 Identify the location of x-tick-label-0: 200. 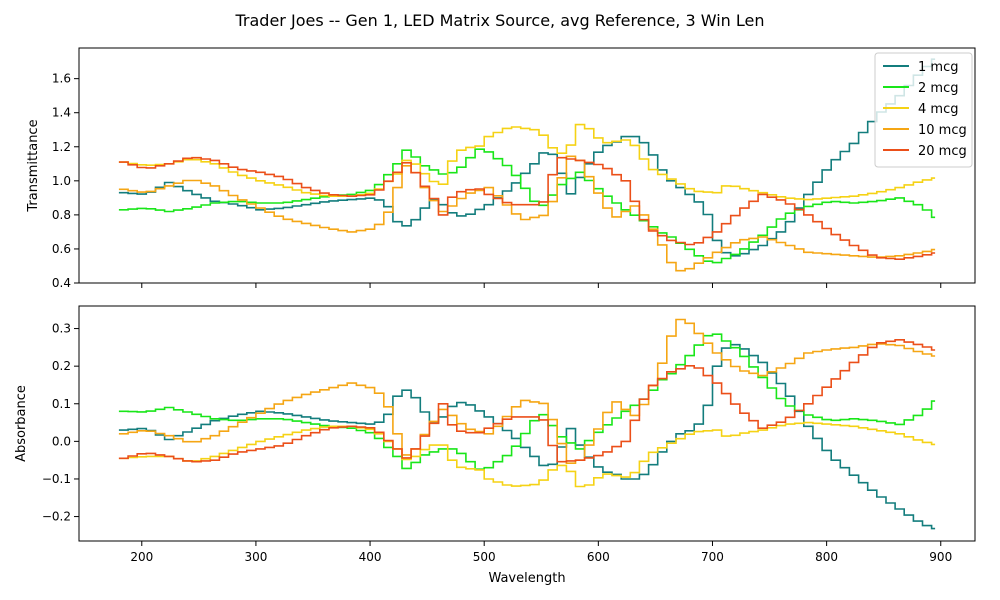
(141, 557).